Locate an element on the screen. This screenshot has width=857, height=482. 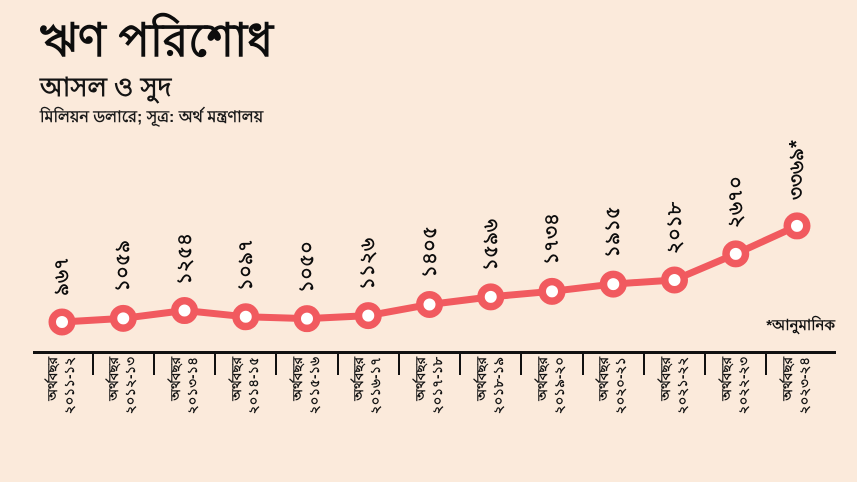
fiscal-year-range: ২০১৯-২০ is located at coordinates (559, 386).